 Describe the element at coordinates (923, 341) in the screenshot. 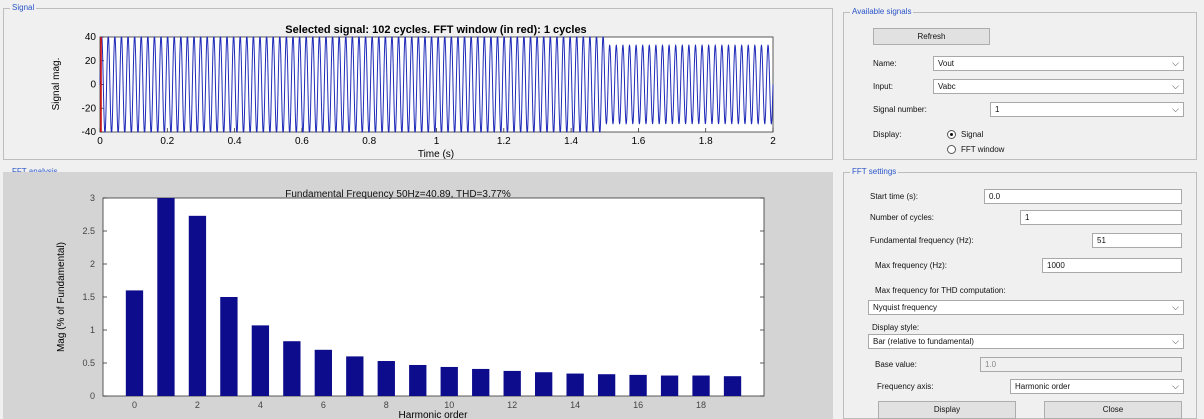

I see `display-style-value: Bar (relative to fundamental)` at that location.